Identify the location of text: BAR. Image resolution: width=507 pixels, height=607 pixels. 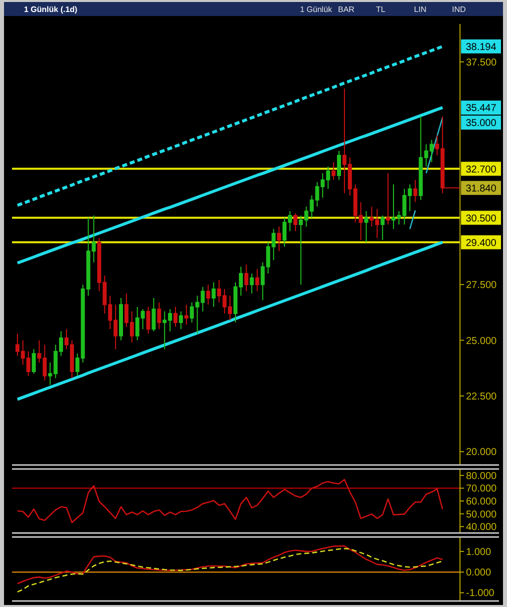
(346, 9).